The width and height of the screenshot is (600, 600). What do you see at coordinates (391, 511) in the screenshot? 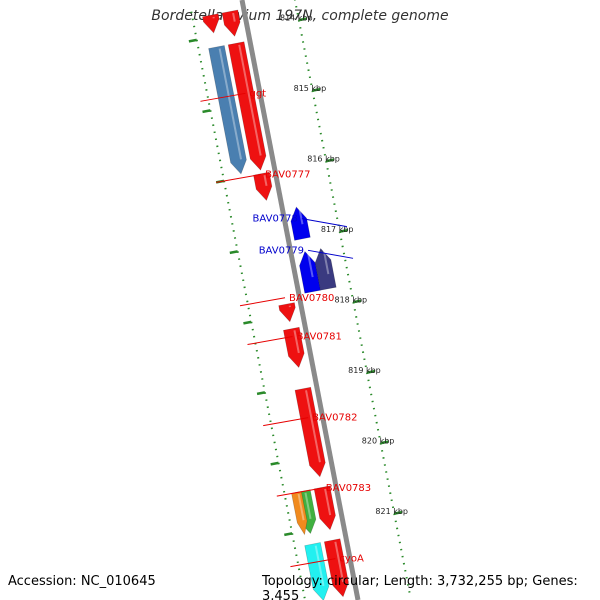
I see `tick-label: 821 kbp` at bounding box center [391, 511].